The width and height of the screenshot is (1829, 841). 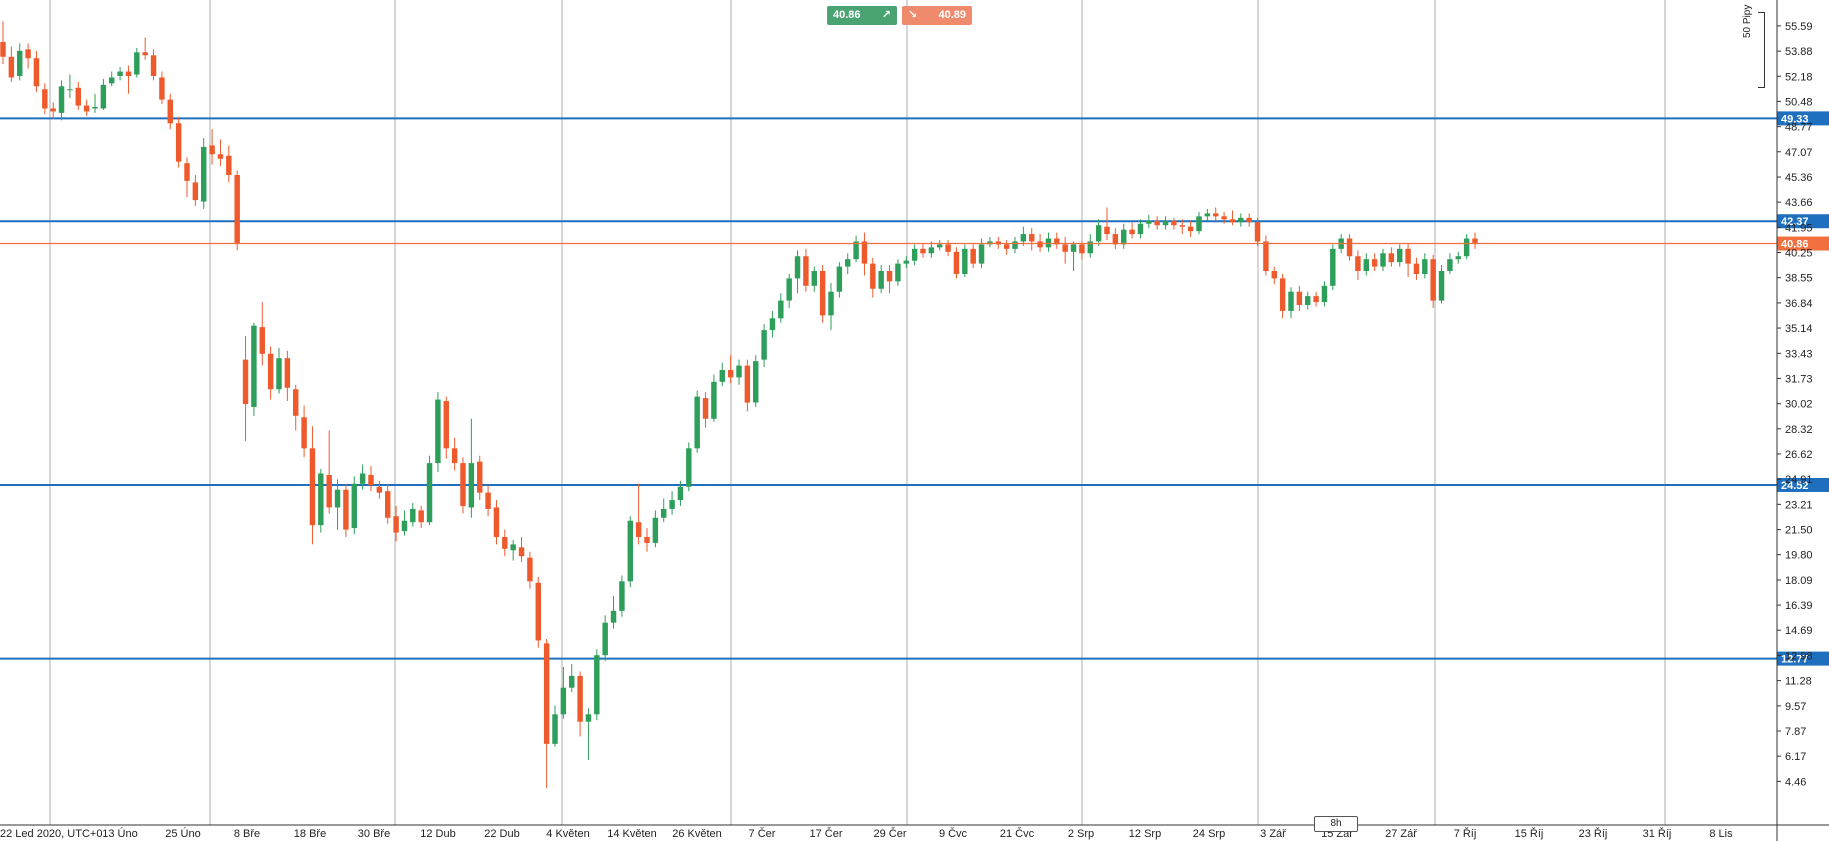 What do you see at coordinates (1799, 102) in the screenshot?
I see `price-tick-label: 50.48` at bounding box center [1799, 102].